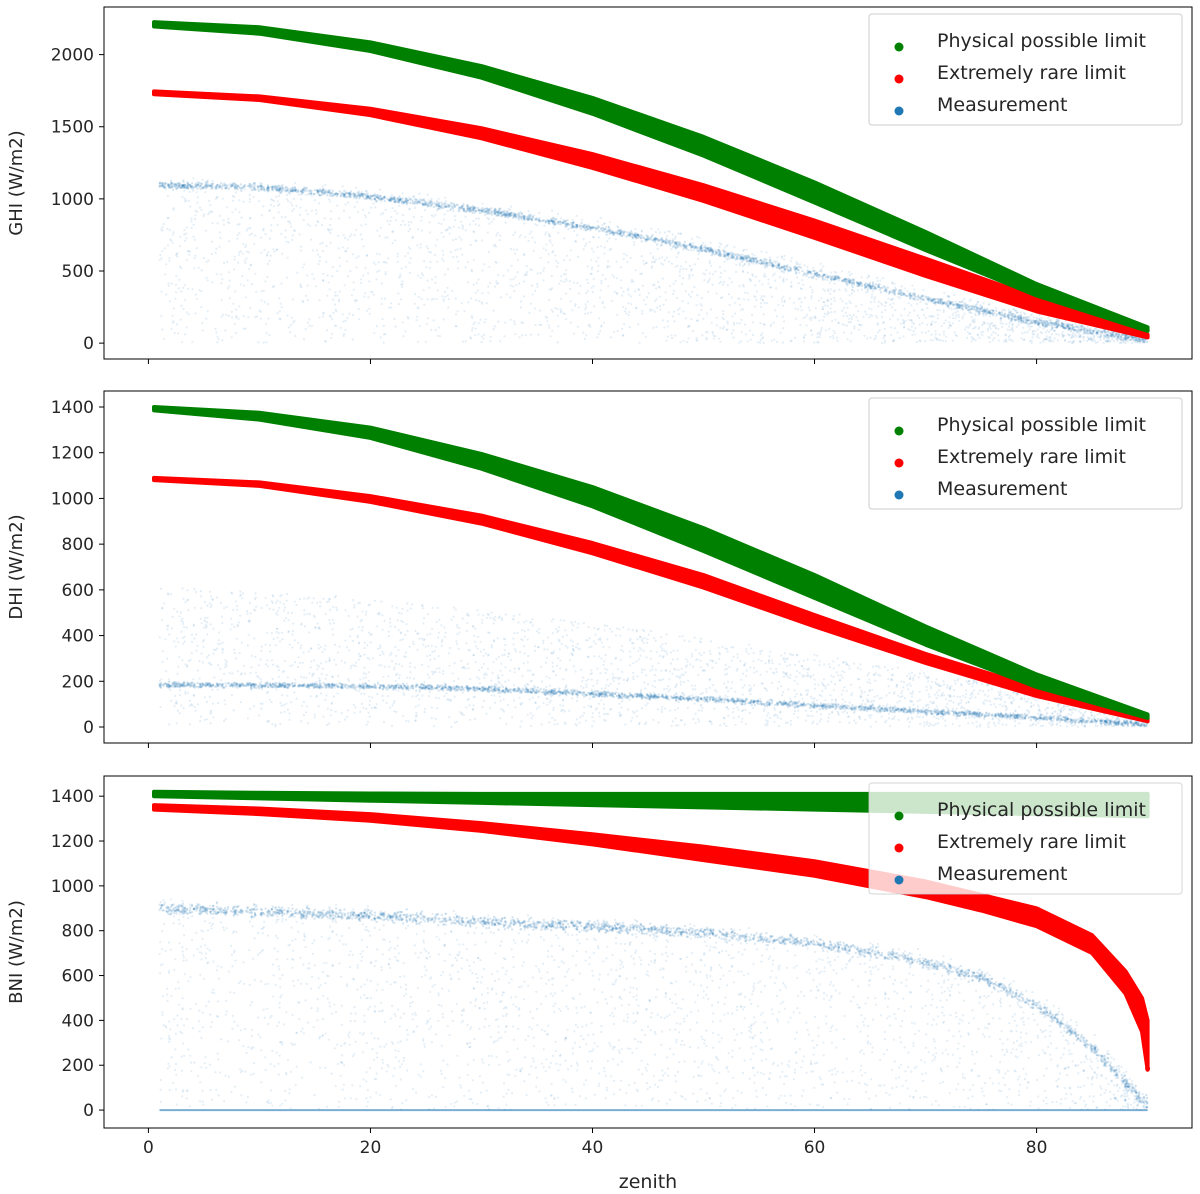 The height and width of the screenshot is (1194, 1200). What do you see at coordinates (653, 1005) in the screenshot?
I see `measurement-scatter-bni` at bounding box center [653, 1005].